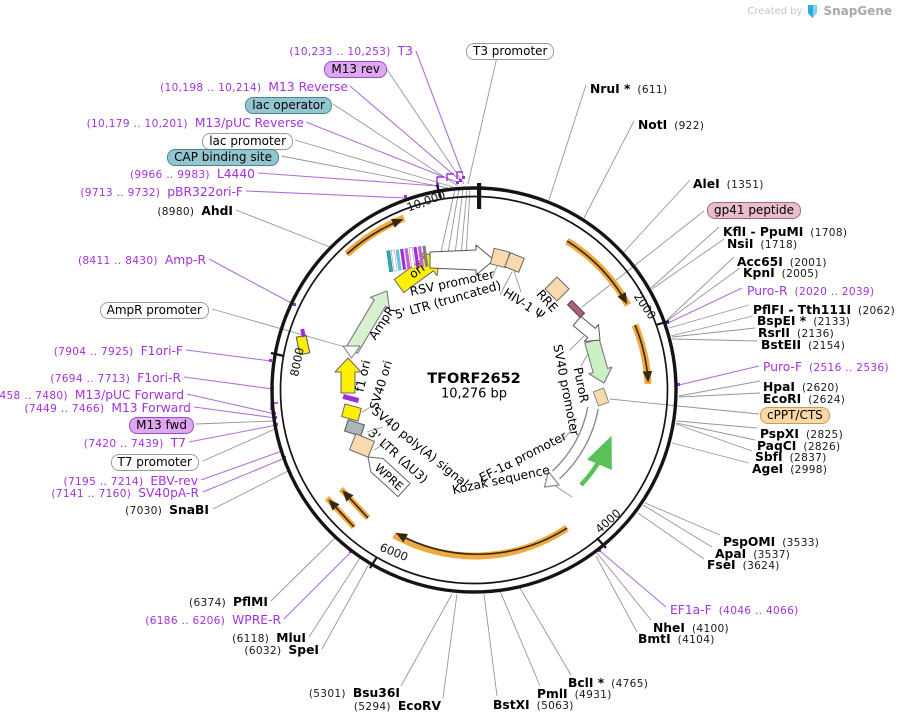  I want to click on label-gp41-peptide: gp41 peptide, so click(754, 210).